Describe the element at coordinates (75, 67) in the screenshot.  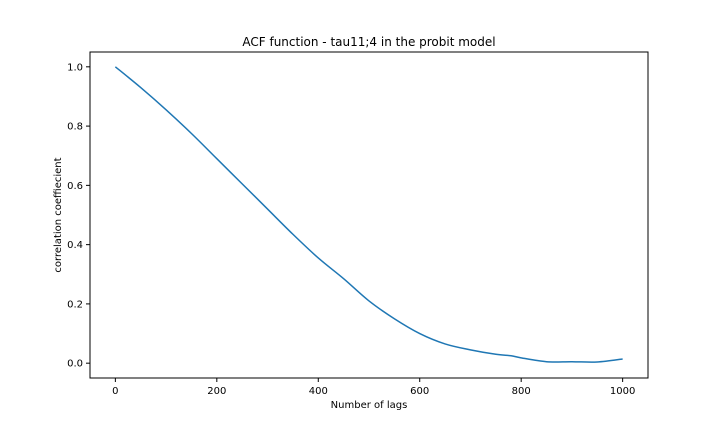
I see `y-tick-label: 1.0` at that location.